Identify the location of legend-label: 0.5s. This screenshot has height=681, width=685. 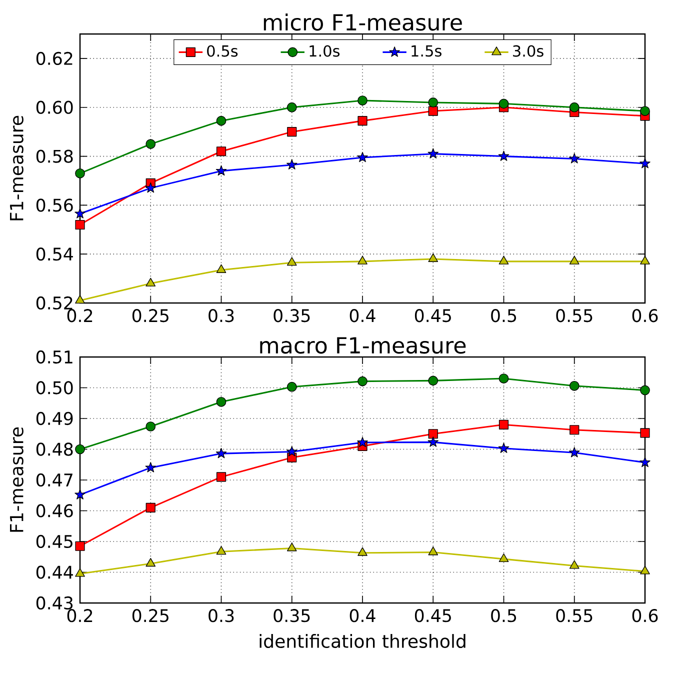
(222, 51).